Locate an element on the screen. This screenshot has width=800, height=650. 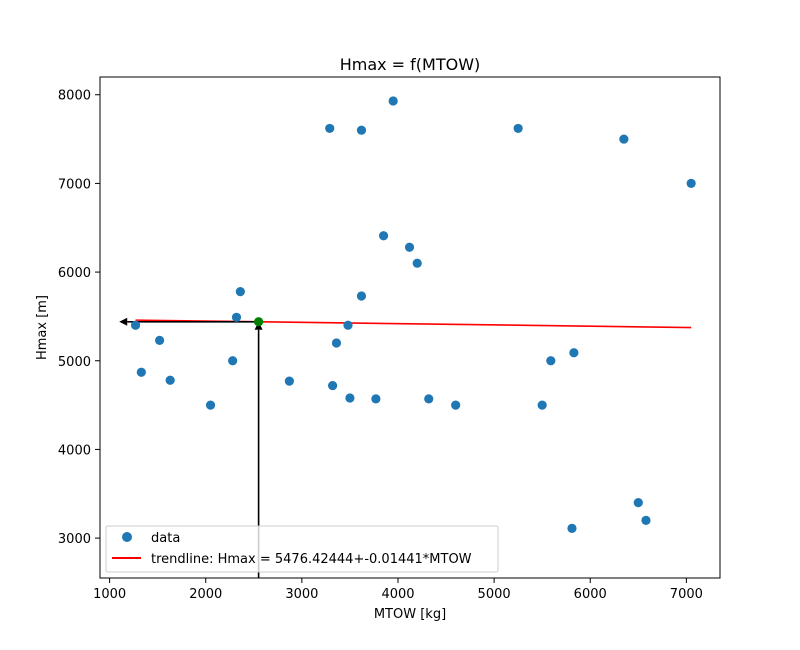
y-tick-label: 4000 is located at coordinates (74, 450).